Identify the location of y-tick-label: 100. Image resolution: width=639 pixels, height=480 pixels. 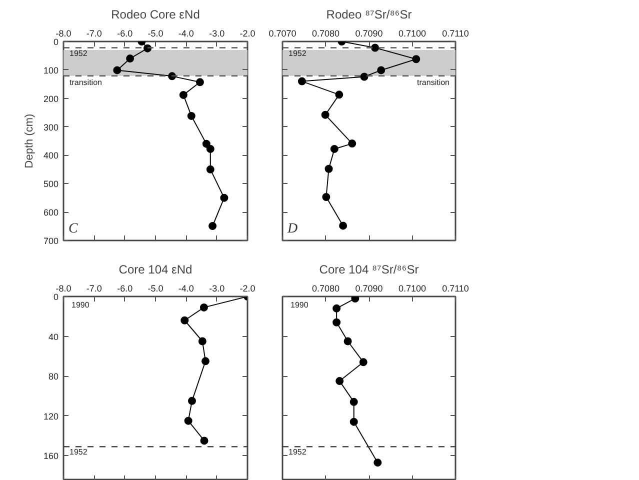
(51, 70).